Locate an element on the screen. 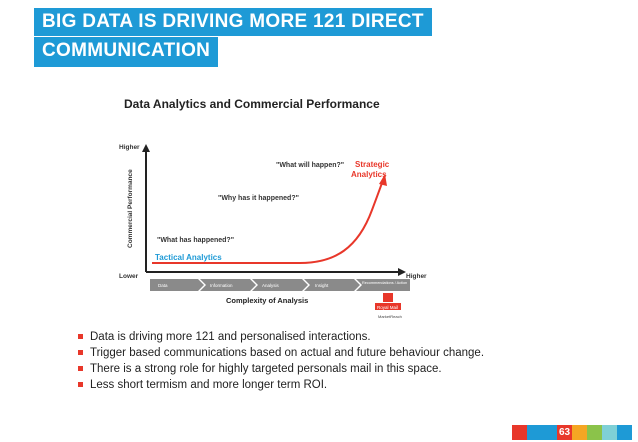 Image resolution: width=638 pixels, height=442 pixels. logo-text: Royal Mail is located at coordinates (387, 307).